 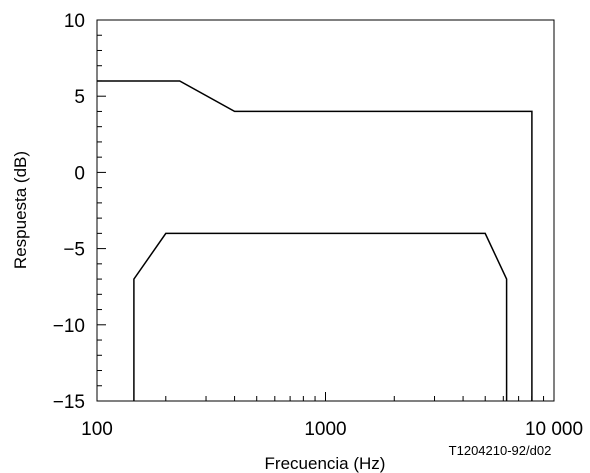 I want to click on y-axis-title: Respuesta (dB), so click(x=20, y=210).